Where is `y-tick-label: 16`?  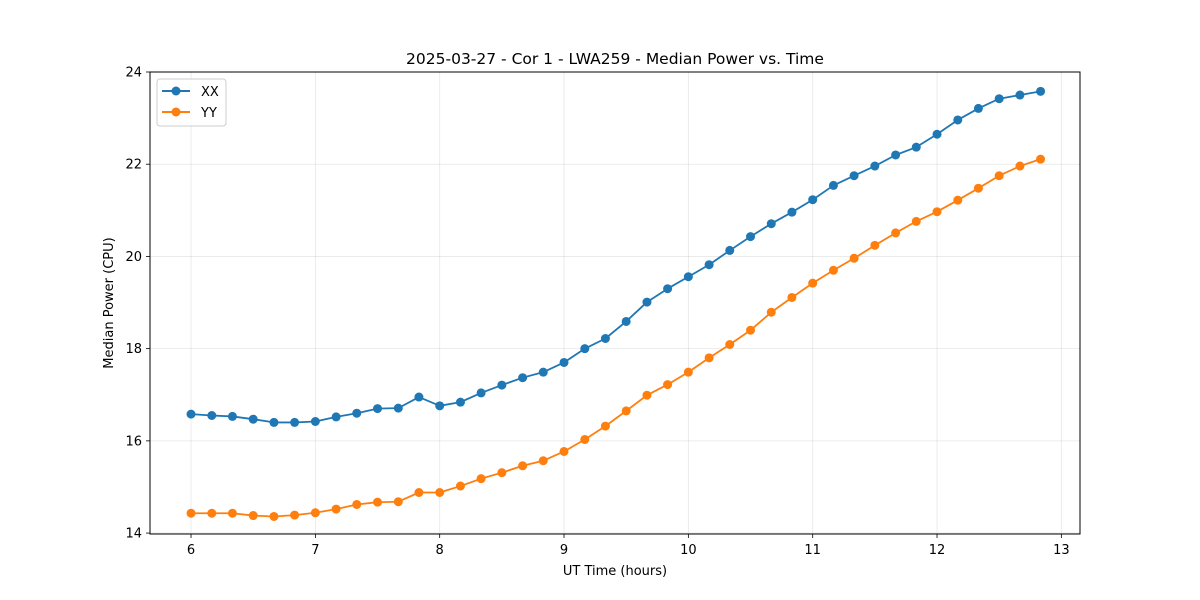
y-tick-label: 16 is located at coordinates (133, 441).